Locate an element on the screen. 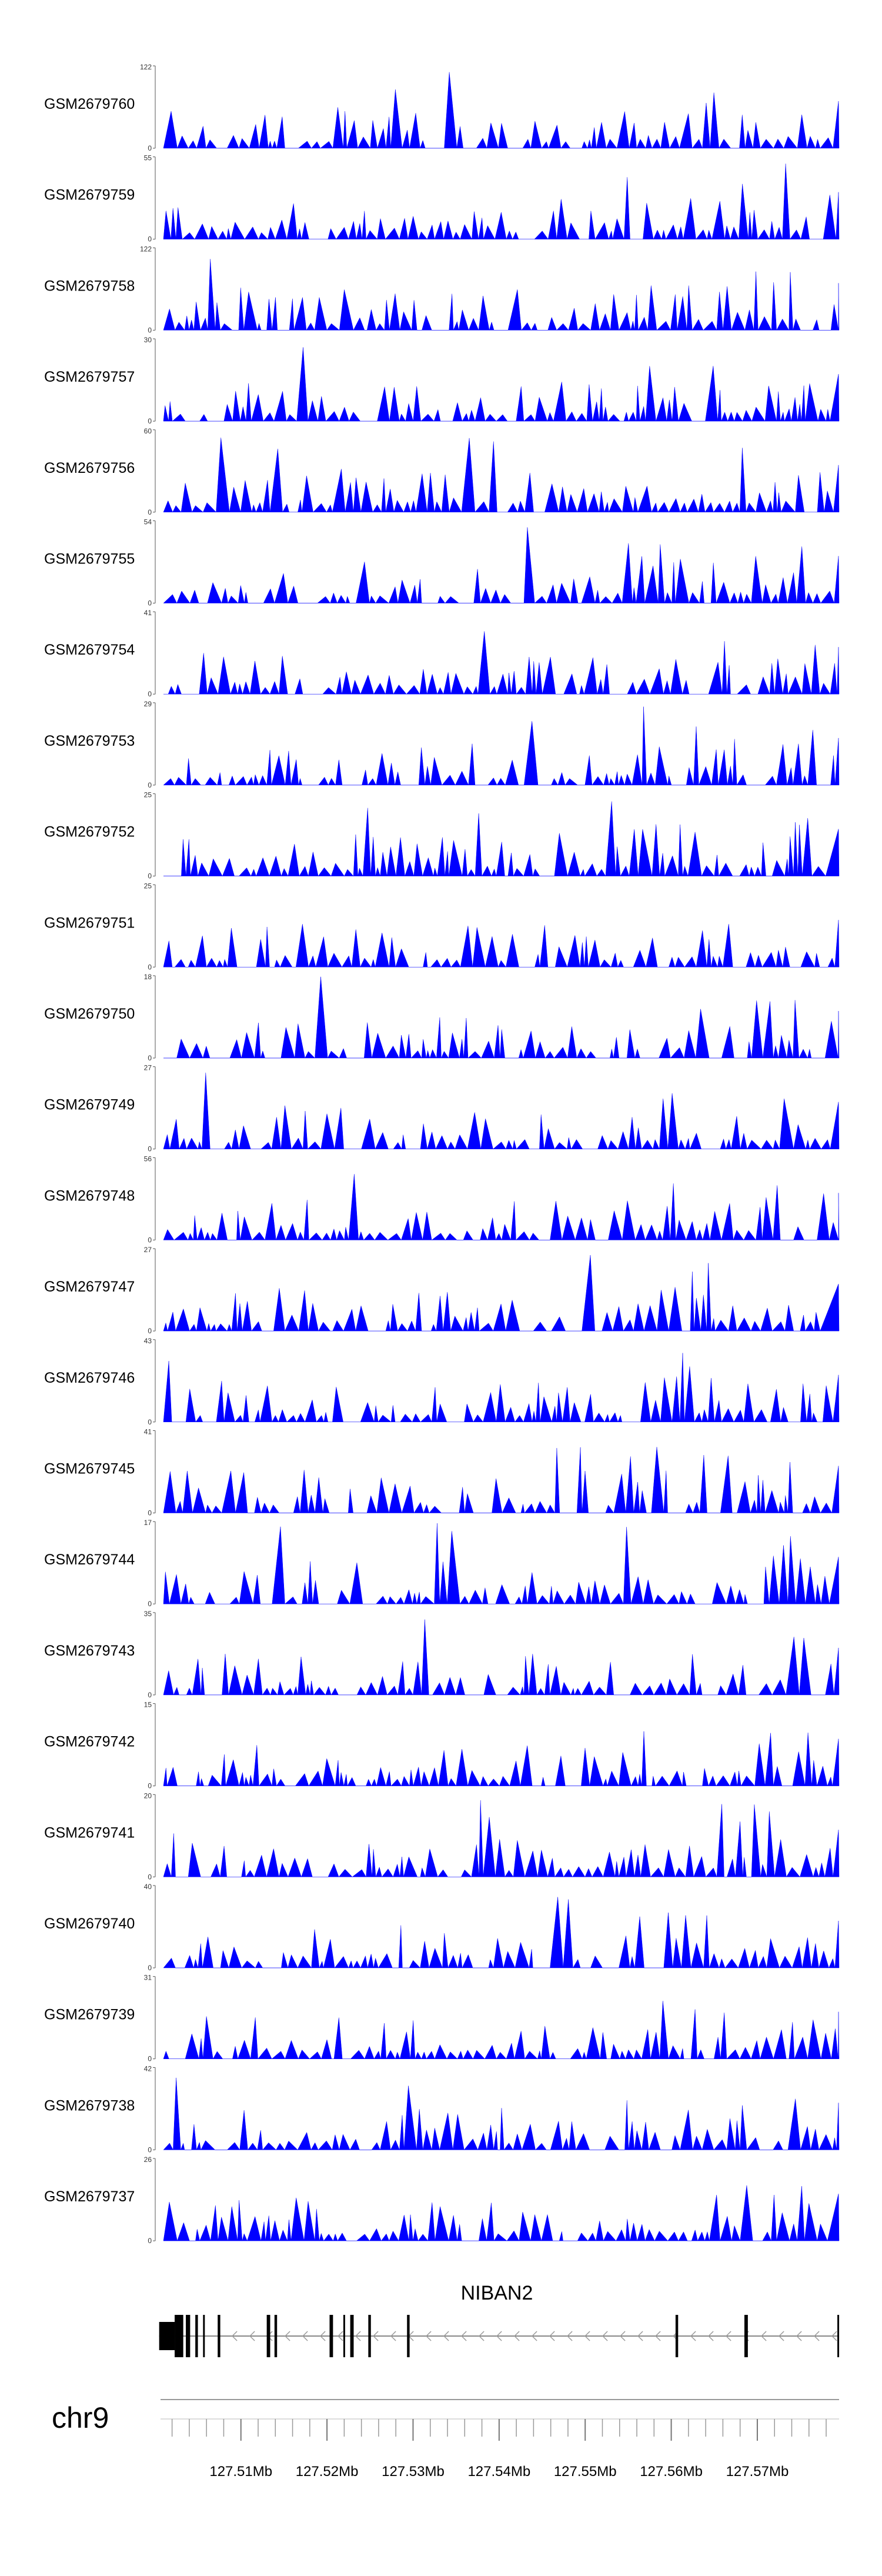 Image resolution: width=882 pixels, height=2576 pixels. track-label: GSM2679760 is located at coordinates (89, 104).